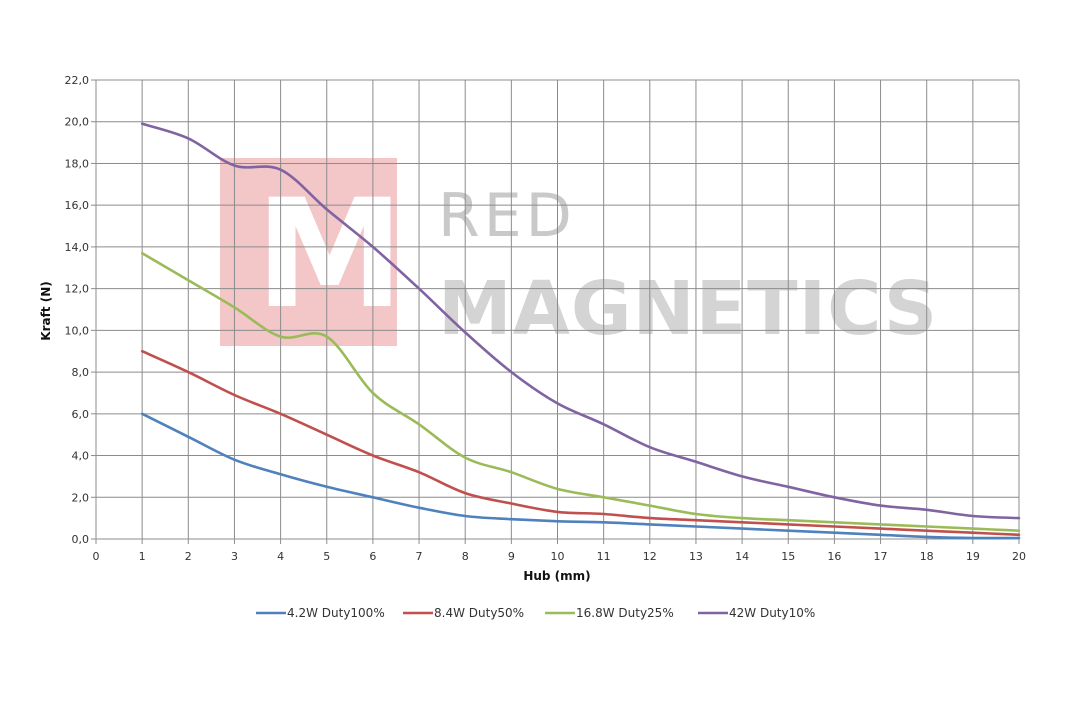 The width and height of the screenshot is (1080, 720). Describe the element at coordinates (77, 289) in the screenshot. I see `y-tick-label: 12,0` at that location.